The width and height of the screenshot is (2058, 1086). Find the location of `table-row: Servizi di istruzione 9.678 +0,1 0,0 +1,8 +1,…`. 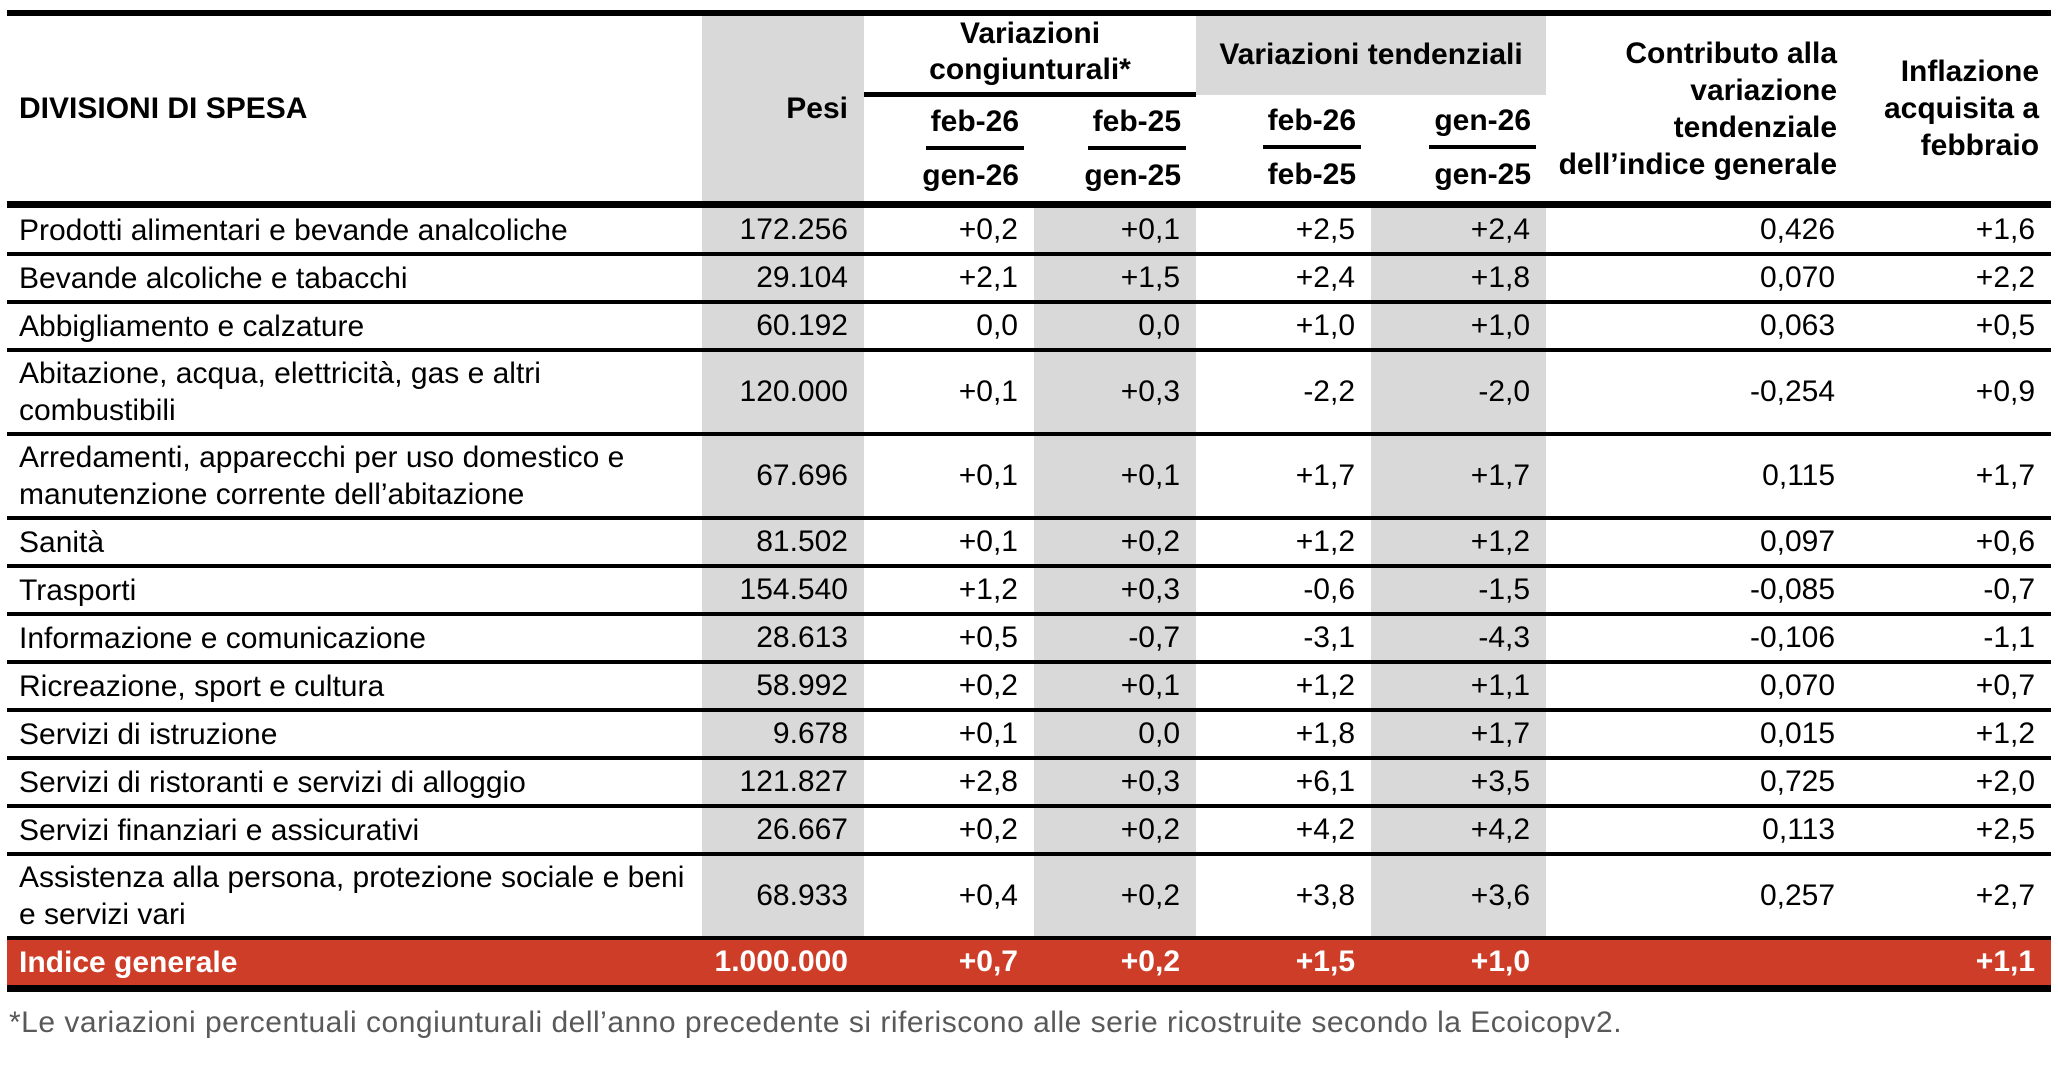

table-row: Servizi di istruzione 9.678 +0,1 0,0 +1,8 +1,… is located at coordinates (1029, 735).